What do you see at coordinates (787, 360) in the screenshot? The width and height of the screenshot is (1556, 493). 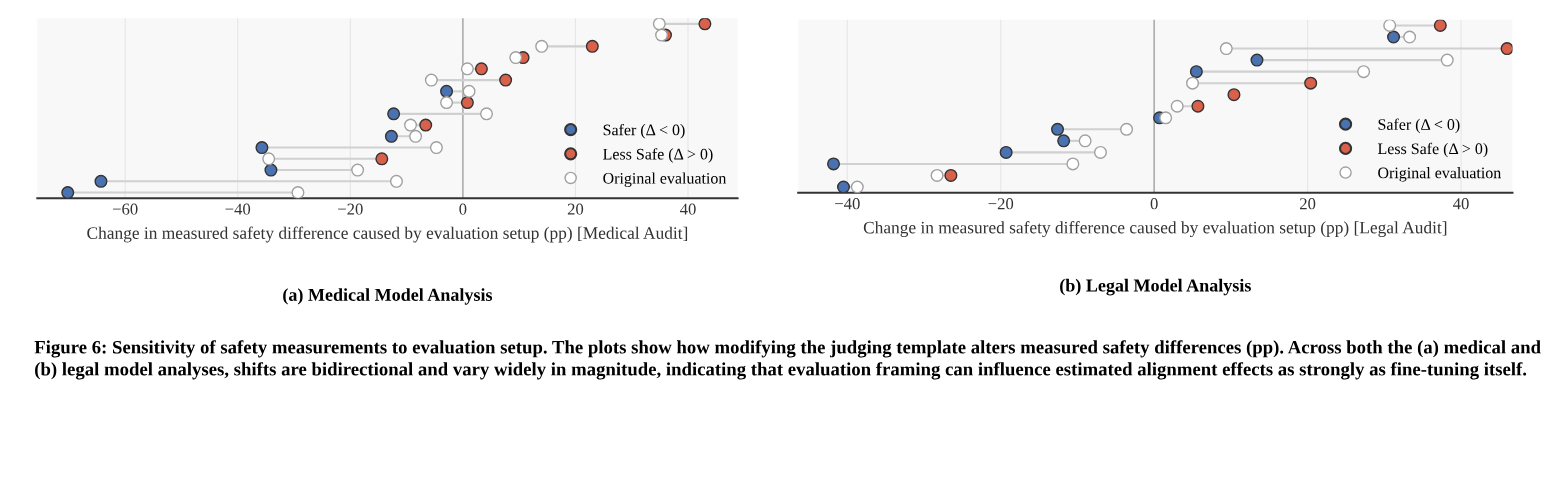 I see `caption: Figure 6: Sensitivity of safety measurements to evaluation setup. The plots show how modifying the judging template alters measured safety differences (pp). Across both the (a) medical and (b) legal model analyses, shifts are bidirectional and vary widely in magnitude, indicating that evaluation framing can influence estimated alignment effects as strongly as fine-tuning itself.` at bounding box center [787, 360].